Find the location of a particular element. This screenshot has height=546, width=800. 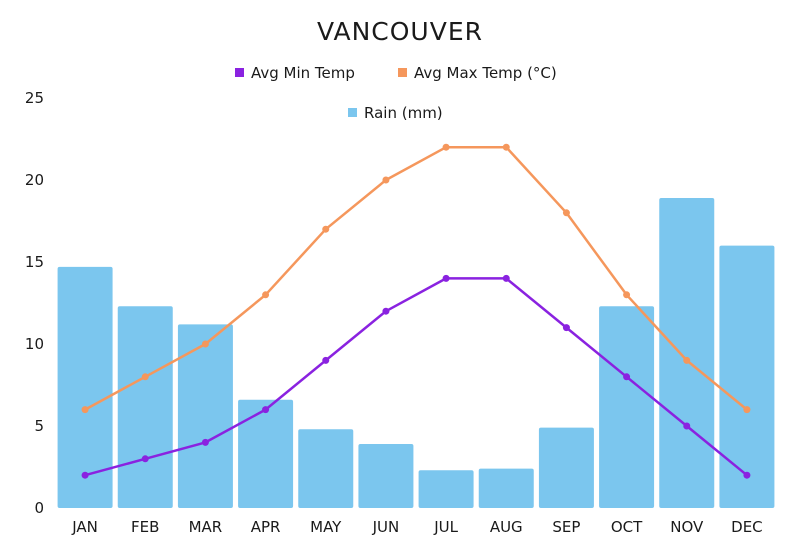

bar-jan is located at coordinates (85, 387).